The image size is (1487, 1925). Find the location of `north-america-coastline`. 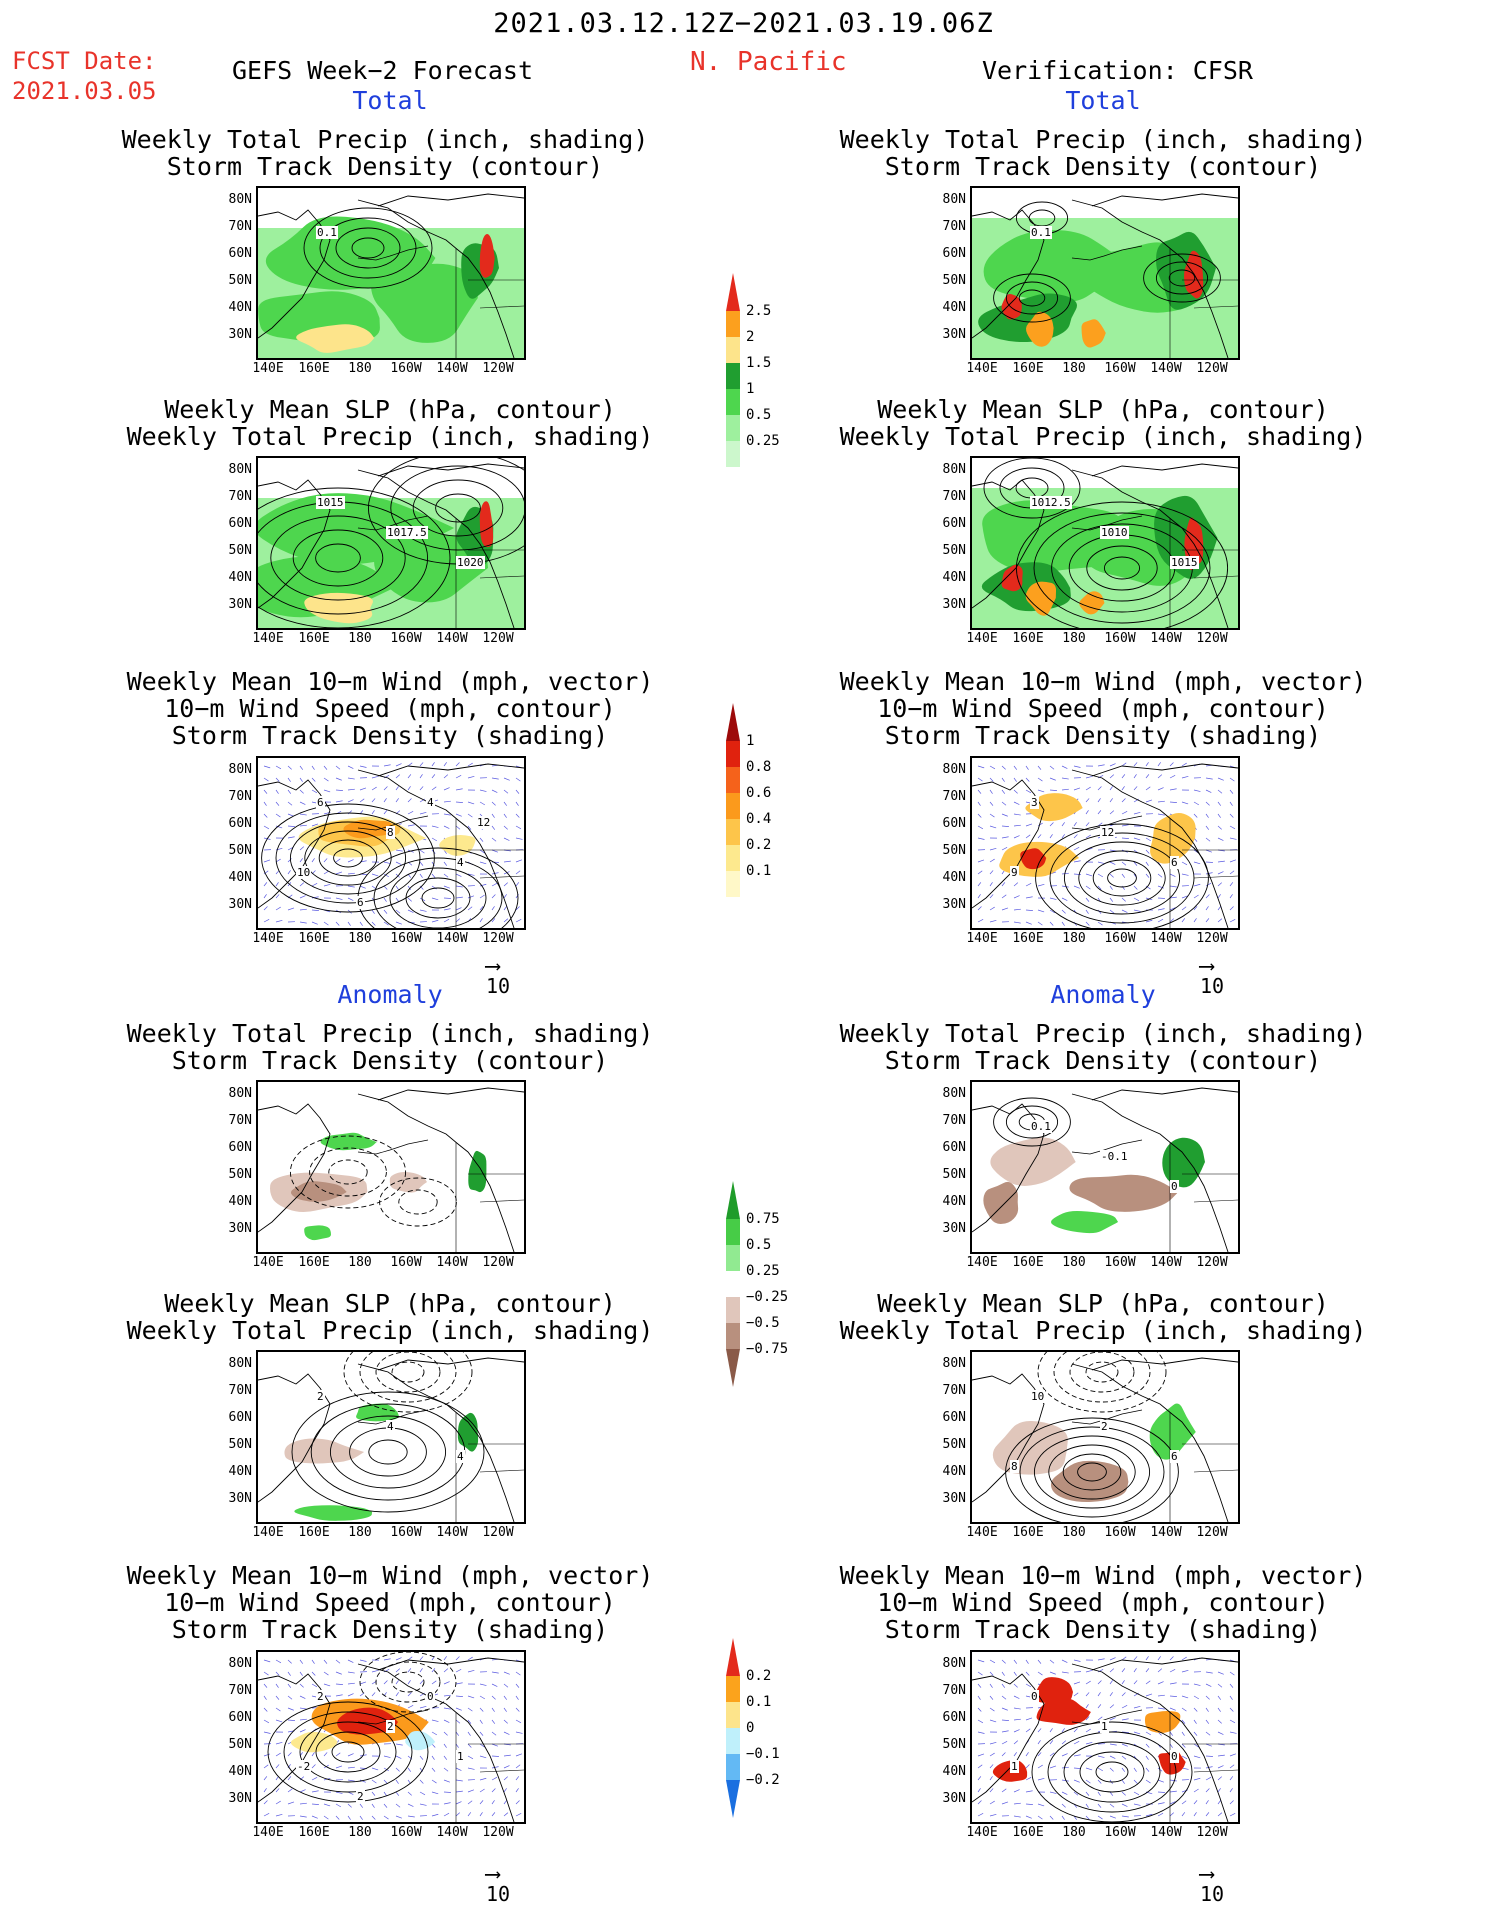

north-america-coastline is located at coordinates (436, 1172).